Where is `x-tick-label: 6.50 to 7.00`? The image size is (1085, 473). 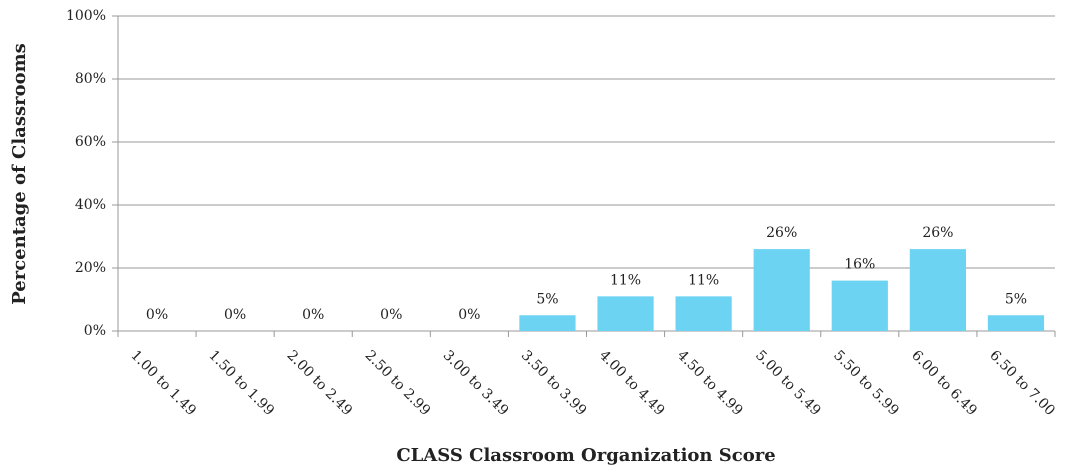
x-tick-label: 6.50 to 7.00 is located at coordinates (1022, 383).